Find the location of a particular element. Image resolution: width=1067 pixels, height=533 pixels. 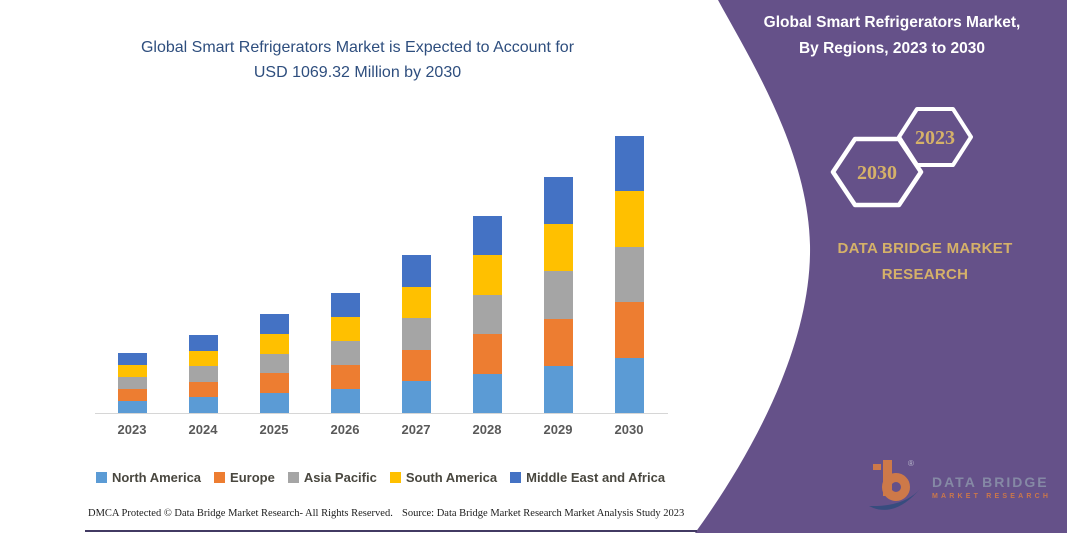

logo-wordmark-line1: DATA BRIDGE is located at coordinates (990, 482).